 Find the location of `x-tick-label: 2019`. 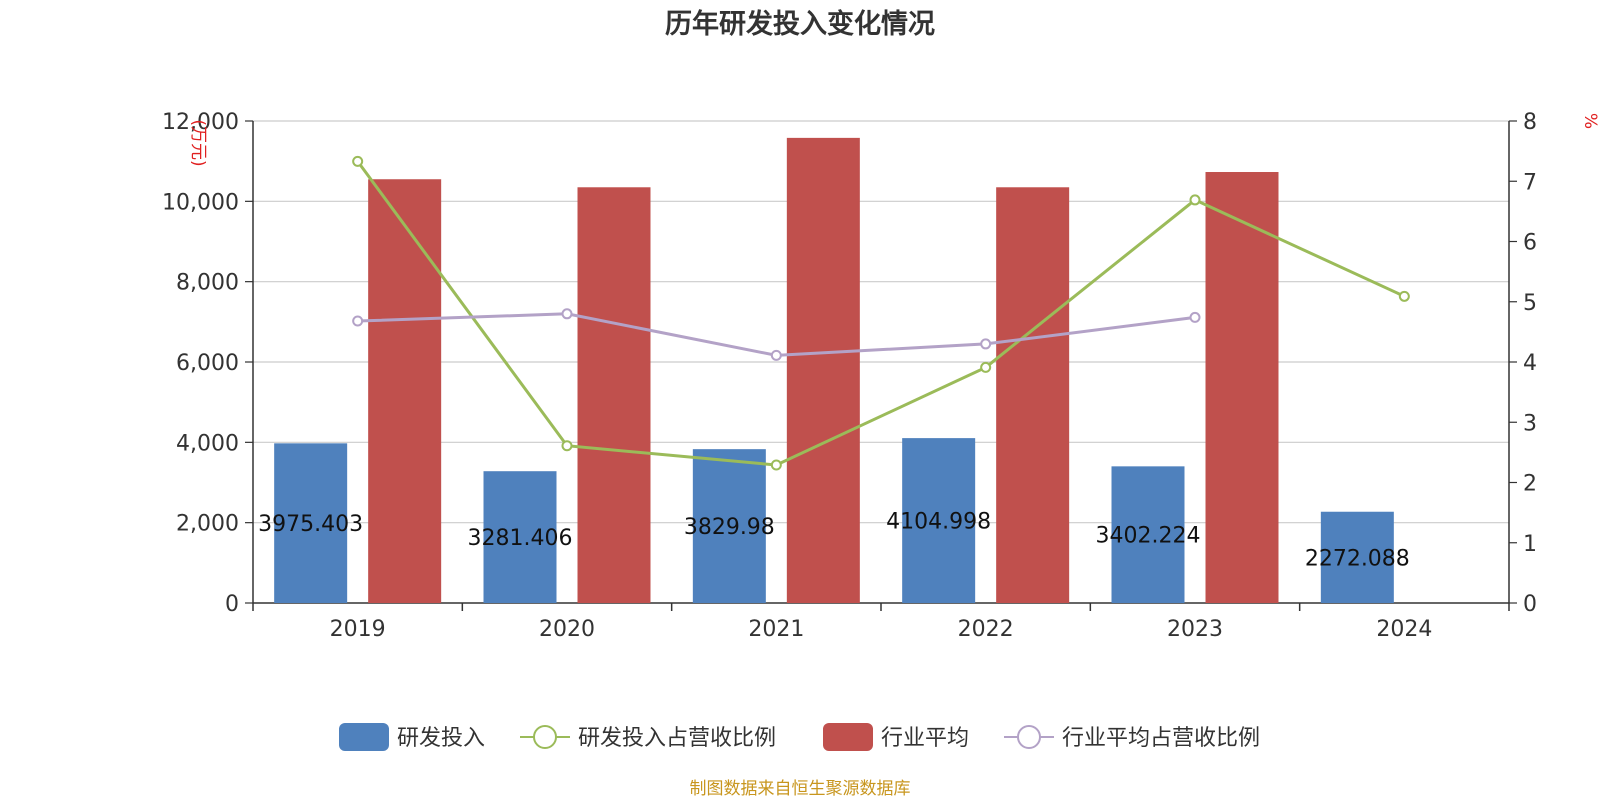

x-tick-label: 2019 is located at coordinates (358, 629).